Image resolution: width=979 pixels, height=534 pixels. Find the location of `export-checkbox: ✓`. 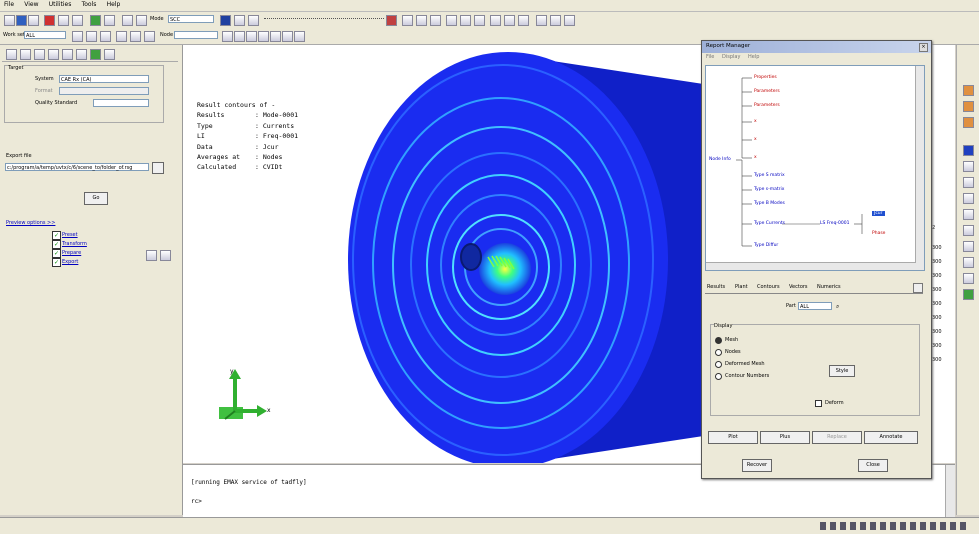

export-checkbox: ✓ is located at coordinates (56, 262).